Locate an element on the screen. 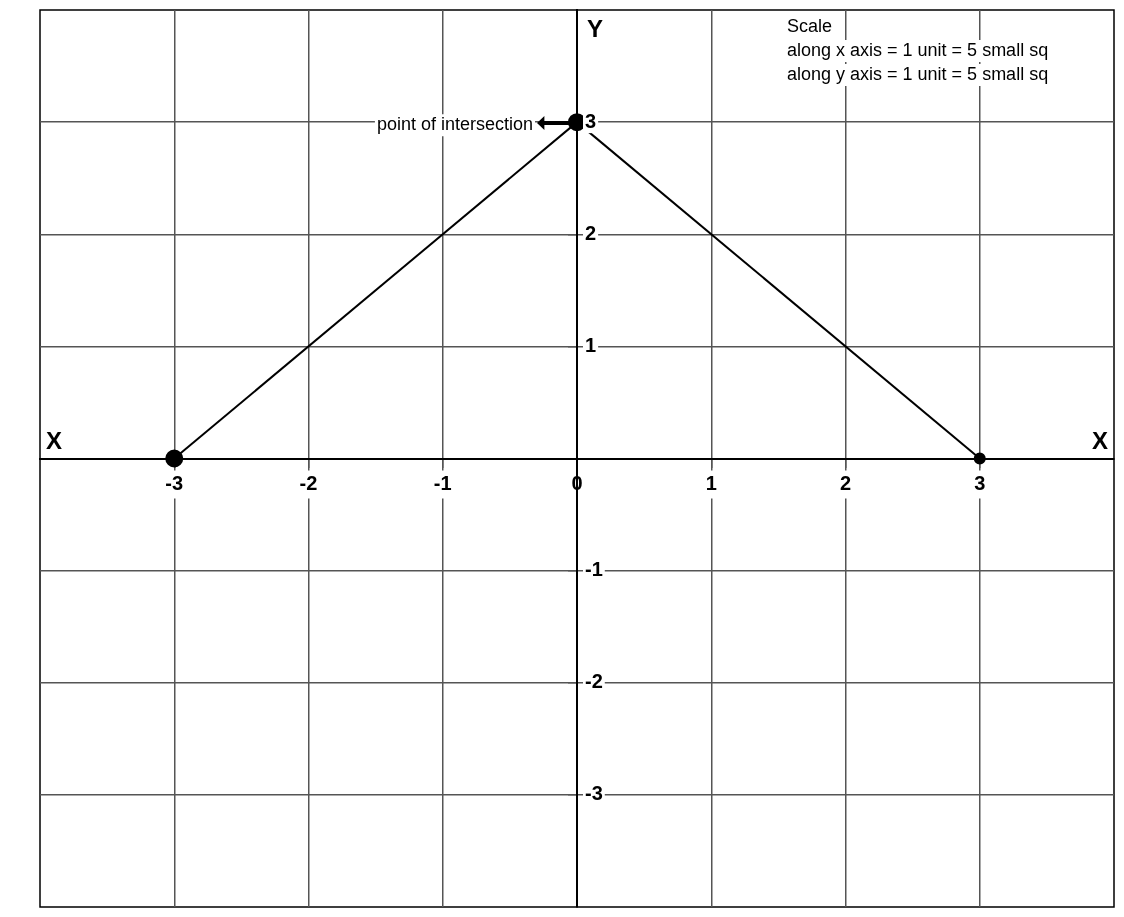  y-axis-title: Y is located at coordinates (595, 28).